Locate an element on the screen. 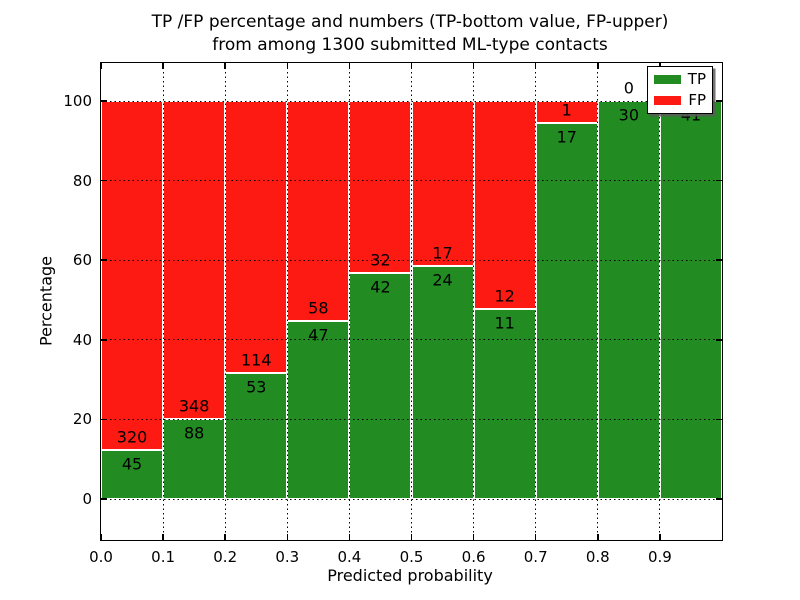 The image size is (800, 600). tp-count-label: 11 is located at coordinates (504, 323).